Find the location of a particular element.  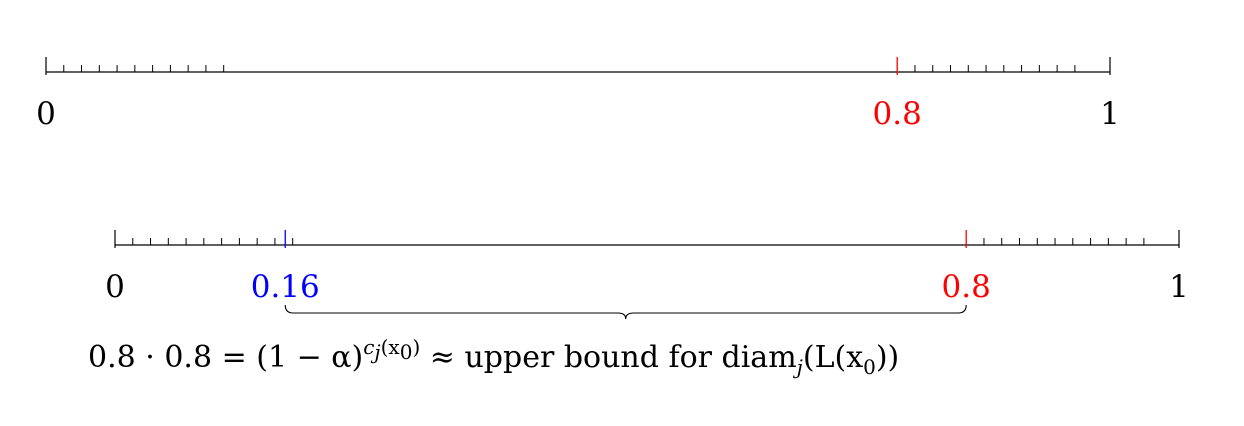

formula-sup-j: j is located at coordinates (375, 352).